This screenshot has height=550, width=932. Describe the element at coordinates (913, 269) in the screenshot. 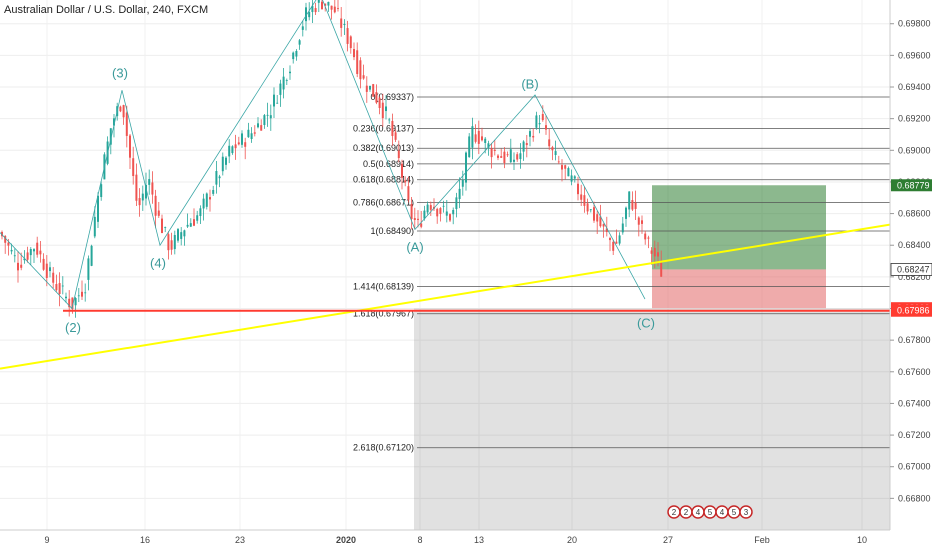

I see `price-marker-label: 0.68247` at that location.